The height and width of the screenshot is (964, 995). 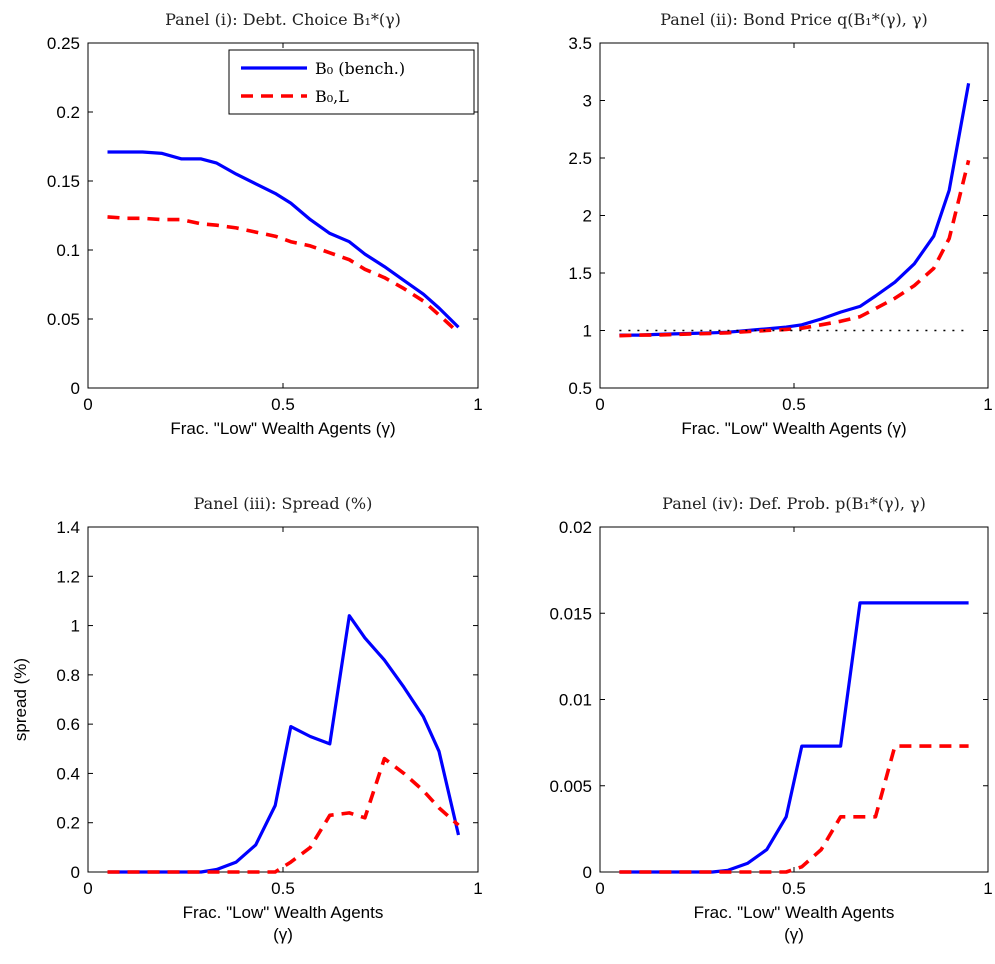 What do you see at coordinates (575, 527) in the screenshot?
I see `y-tick-label: 0.02` at bounding box center [575, 527].